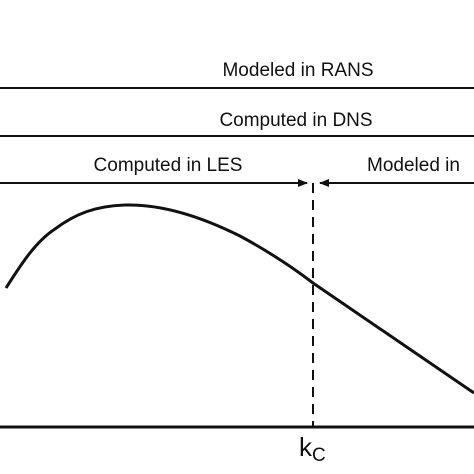  What do you see at coordinates (413, 165) in the screenshot?
I see `modeled-sgs-label: Modeled in` at bounding box center [413, 165].